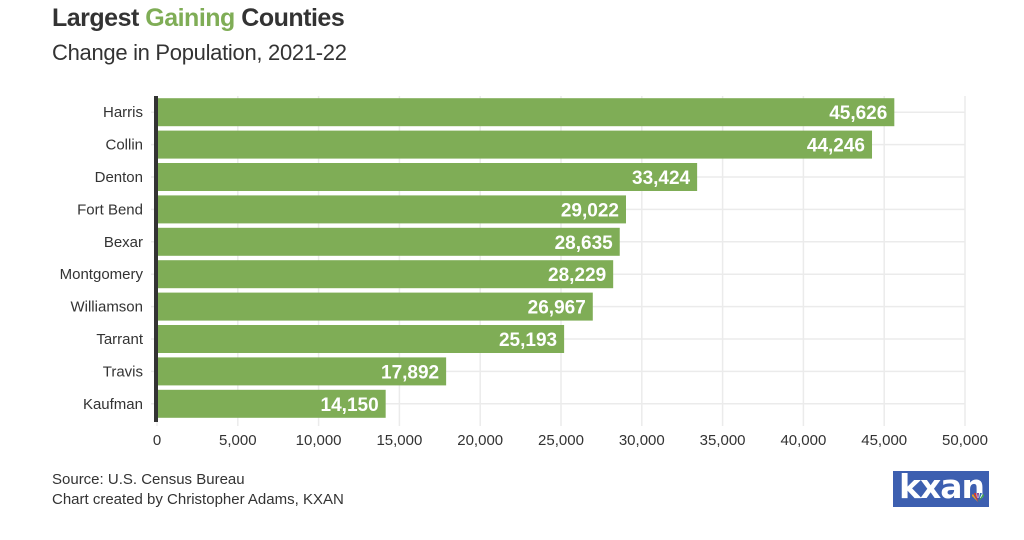  Describe the element at coordinates (113, 404) in the screenshot. I see `y-tick-label: Kaufman` at that location.